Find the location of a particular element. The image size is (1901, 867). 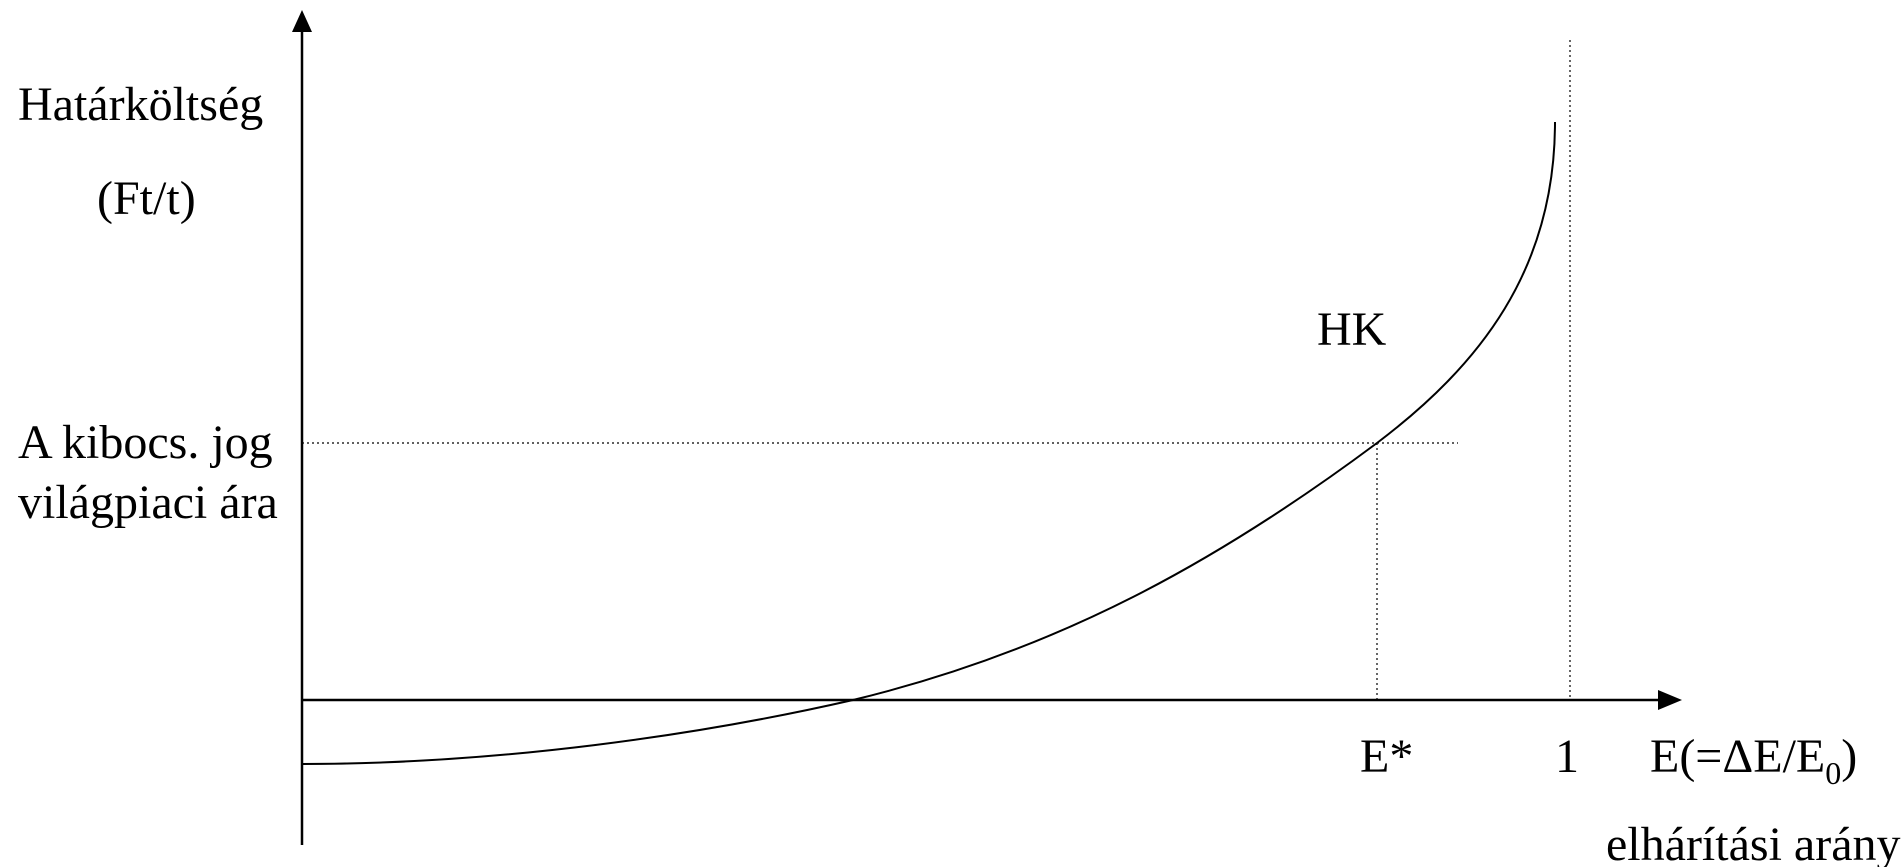

y-axis-title: Határköltség is located at coordinates (140, 104).